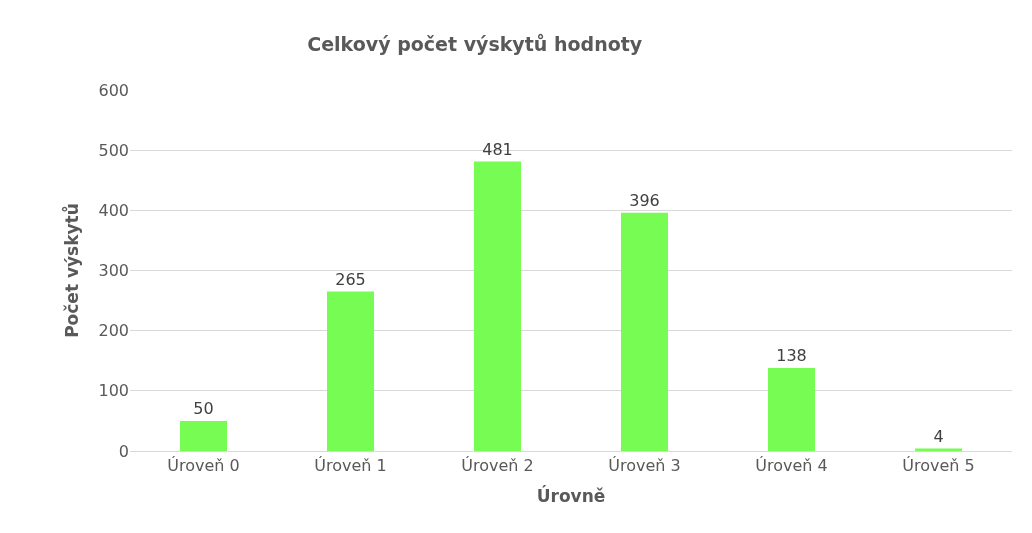 This screenshot has height=533, width=1032. I want to click on y-tick-label: 400, so click(113, 210).